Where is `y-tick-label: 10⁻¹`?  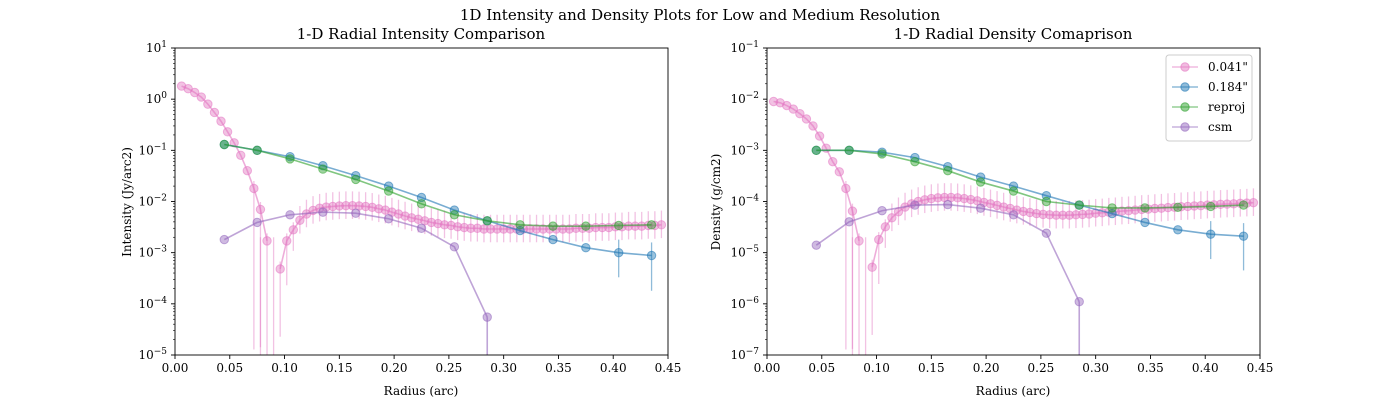 y-tick-label: 10⁻¹ is located at coordinates (152, 149).